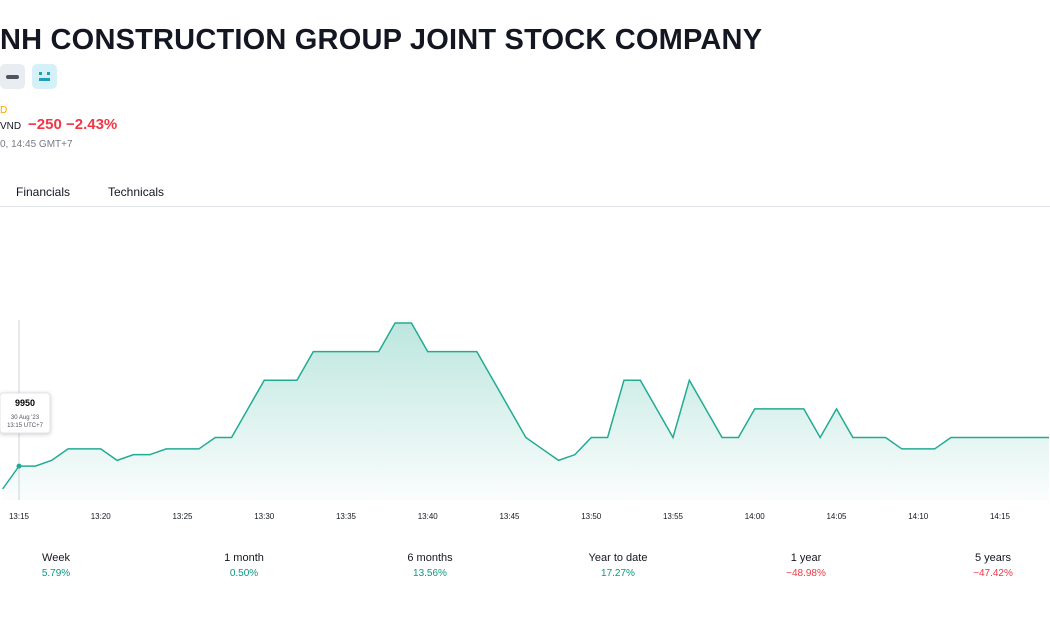 Image resolution: width=1050 pixels, height=630 pixels. Describe the element at coordinates (993, 558) in the screenshot. I see `period-label: 5 years` at that location.